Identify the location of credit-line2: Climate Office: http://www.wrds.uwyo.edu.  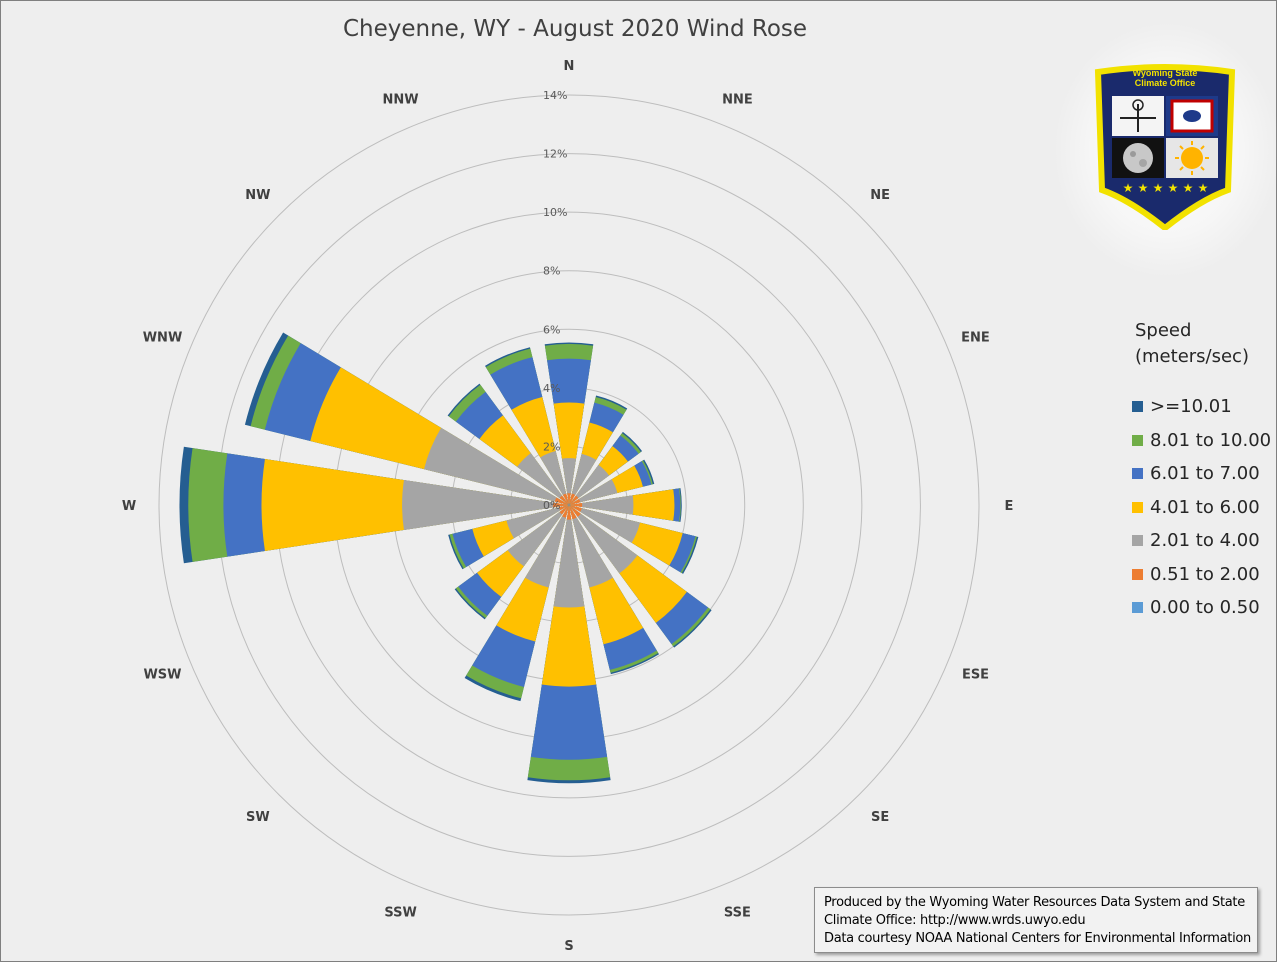
(955, 920).